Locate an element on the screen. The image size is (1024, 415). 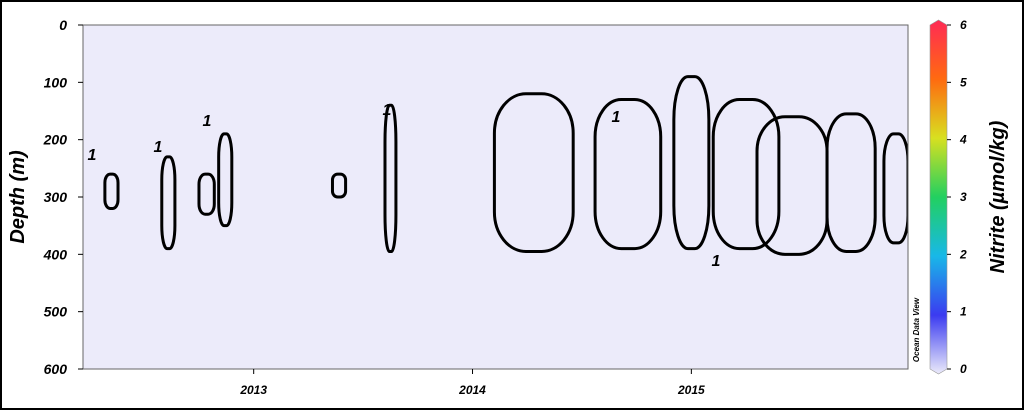
watermark: Ocean Data View is located at coordinates (916, 329).